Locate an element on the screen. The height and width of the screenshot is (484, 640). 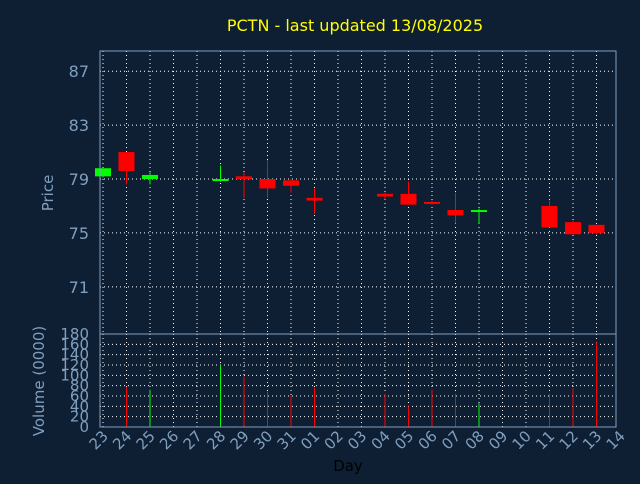
volume-tick-label: 80 is located at coordinates (79, 386).